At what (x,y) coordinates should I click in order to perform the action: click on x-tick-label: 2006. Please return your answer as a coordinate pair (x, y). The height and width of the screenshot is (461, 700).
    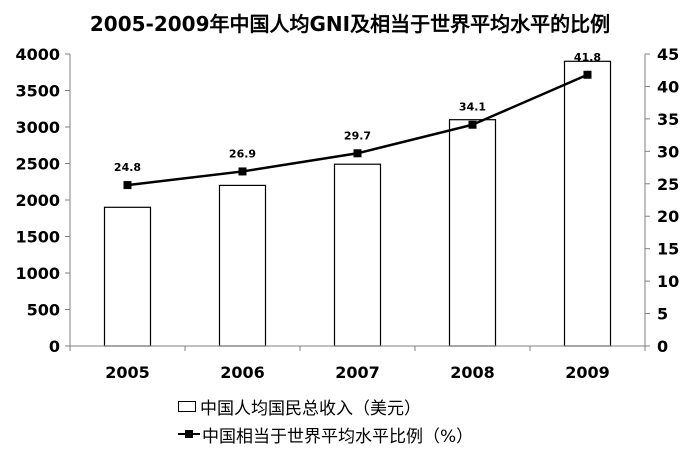
    Looking at the image, I should click on (242, 372).